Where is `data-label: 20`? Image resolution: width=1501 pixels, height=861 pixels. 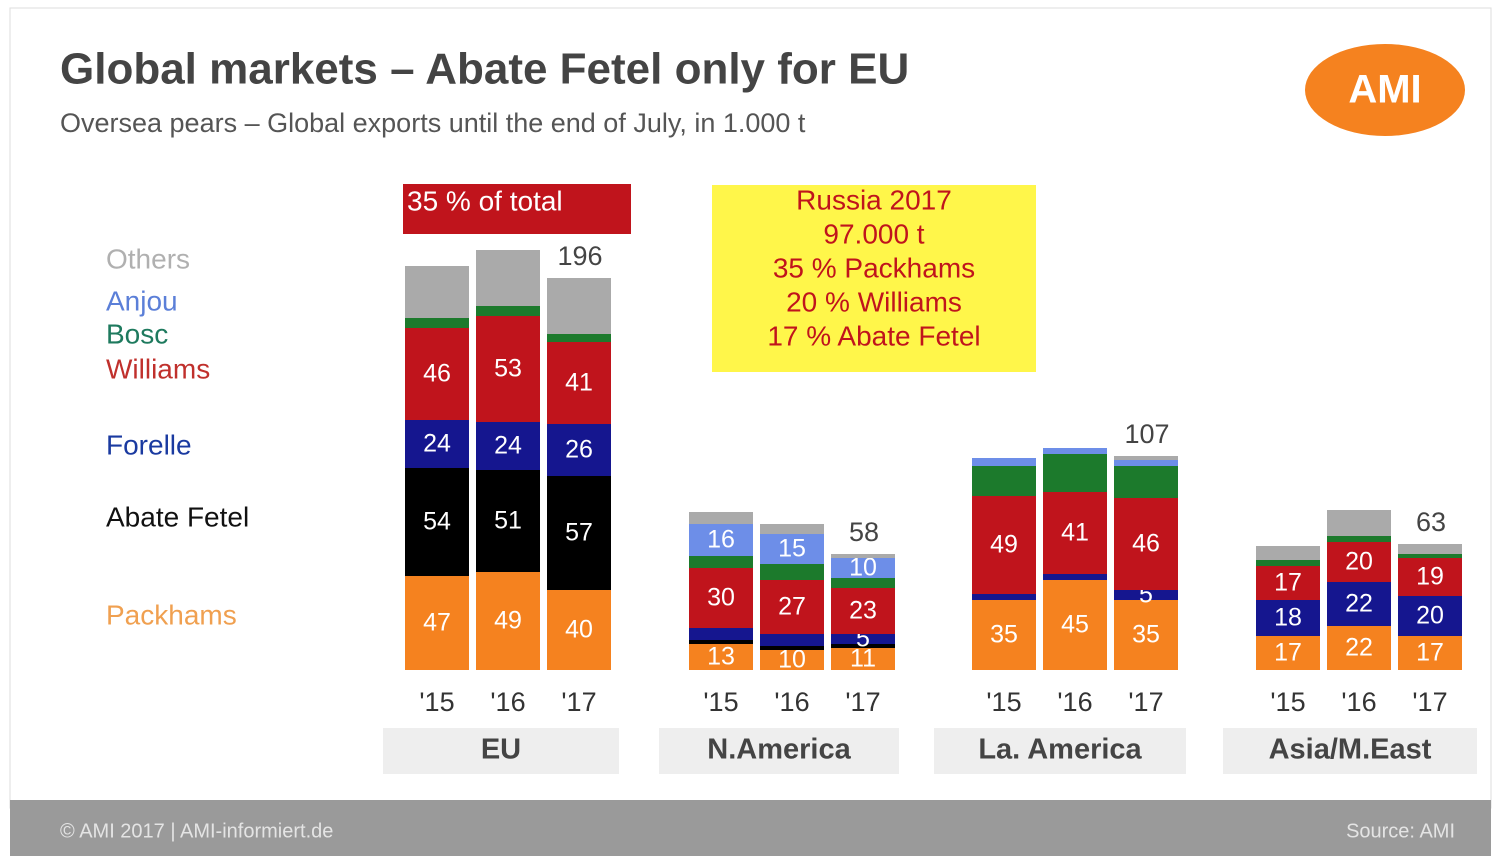
data-label: 20 is located at coordinates (1430, 616).